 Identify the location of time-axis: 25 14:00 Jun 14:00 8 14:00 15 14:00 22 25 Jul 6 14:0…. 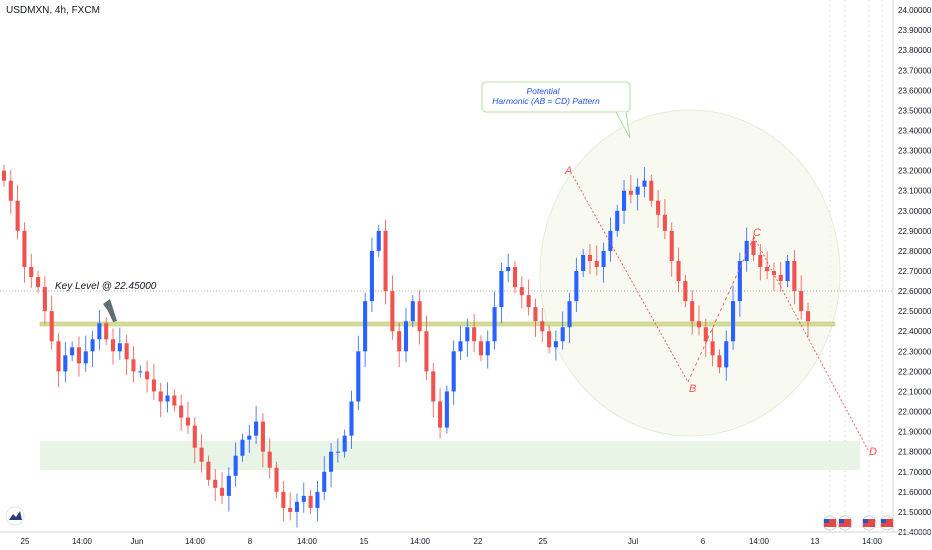
(452, 541).